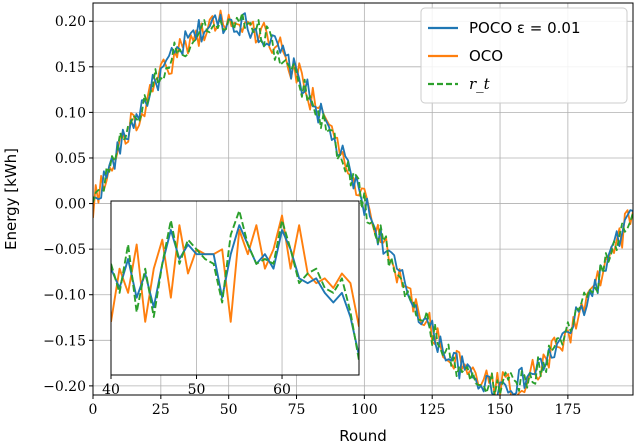  I want to click on x-tick-label: 100, so click(364, 410).